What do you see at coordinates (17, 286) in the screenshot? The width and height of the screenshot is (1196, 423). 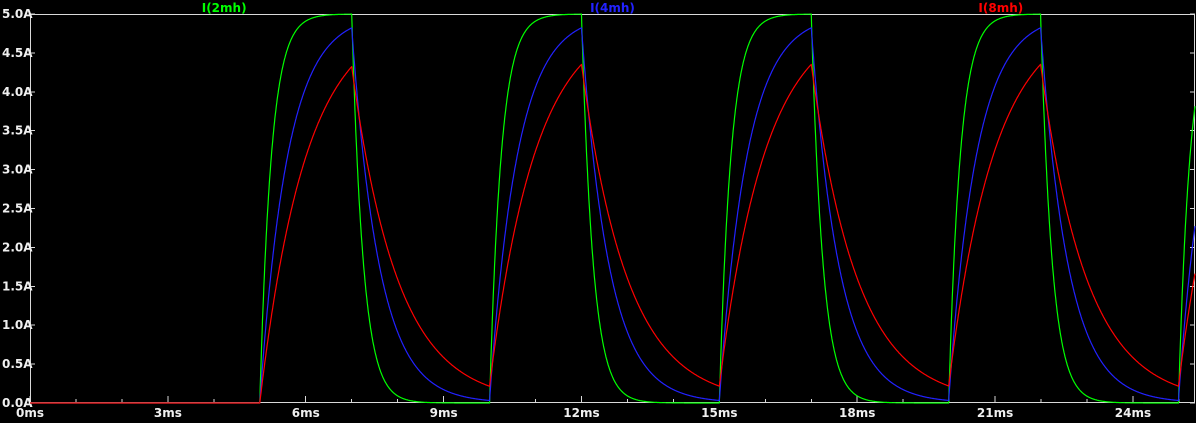 I see `y-tick-label: 1.5A` at bounding box center [17, 286].